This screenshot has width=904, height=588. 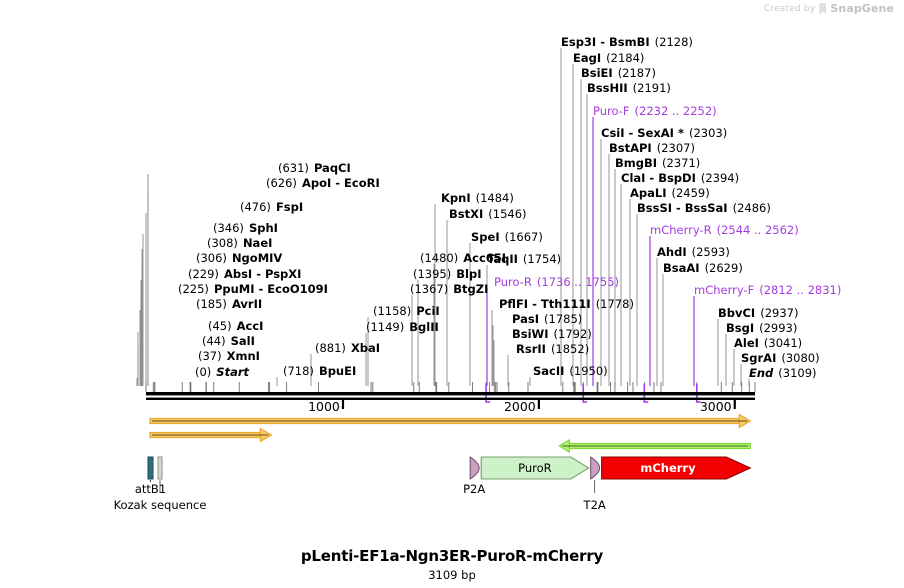 I want to click on enzyme-label-ngomiv: (306) NgoMIV, so click(x=239, y=258).